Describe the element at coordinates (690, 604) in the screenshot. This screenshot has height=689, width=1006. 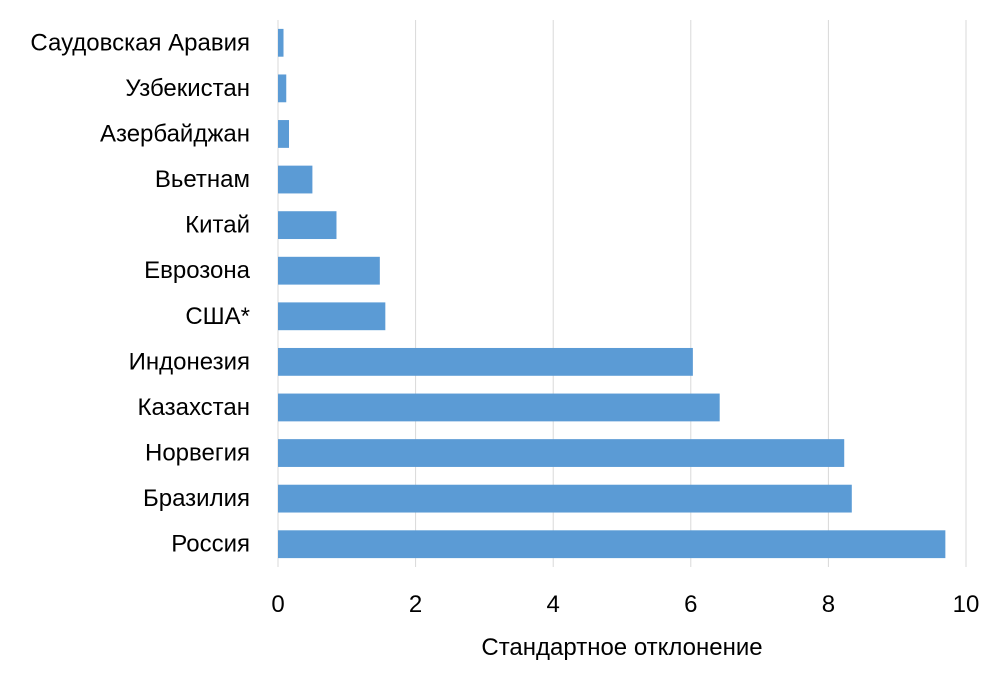
I see `x-tick-label: 6` at that location.